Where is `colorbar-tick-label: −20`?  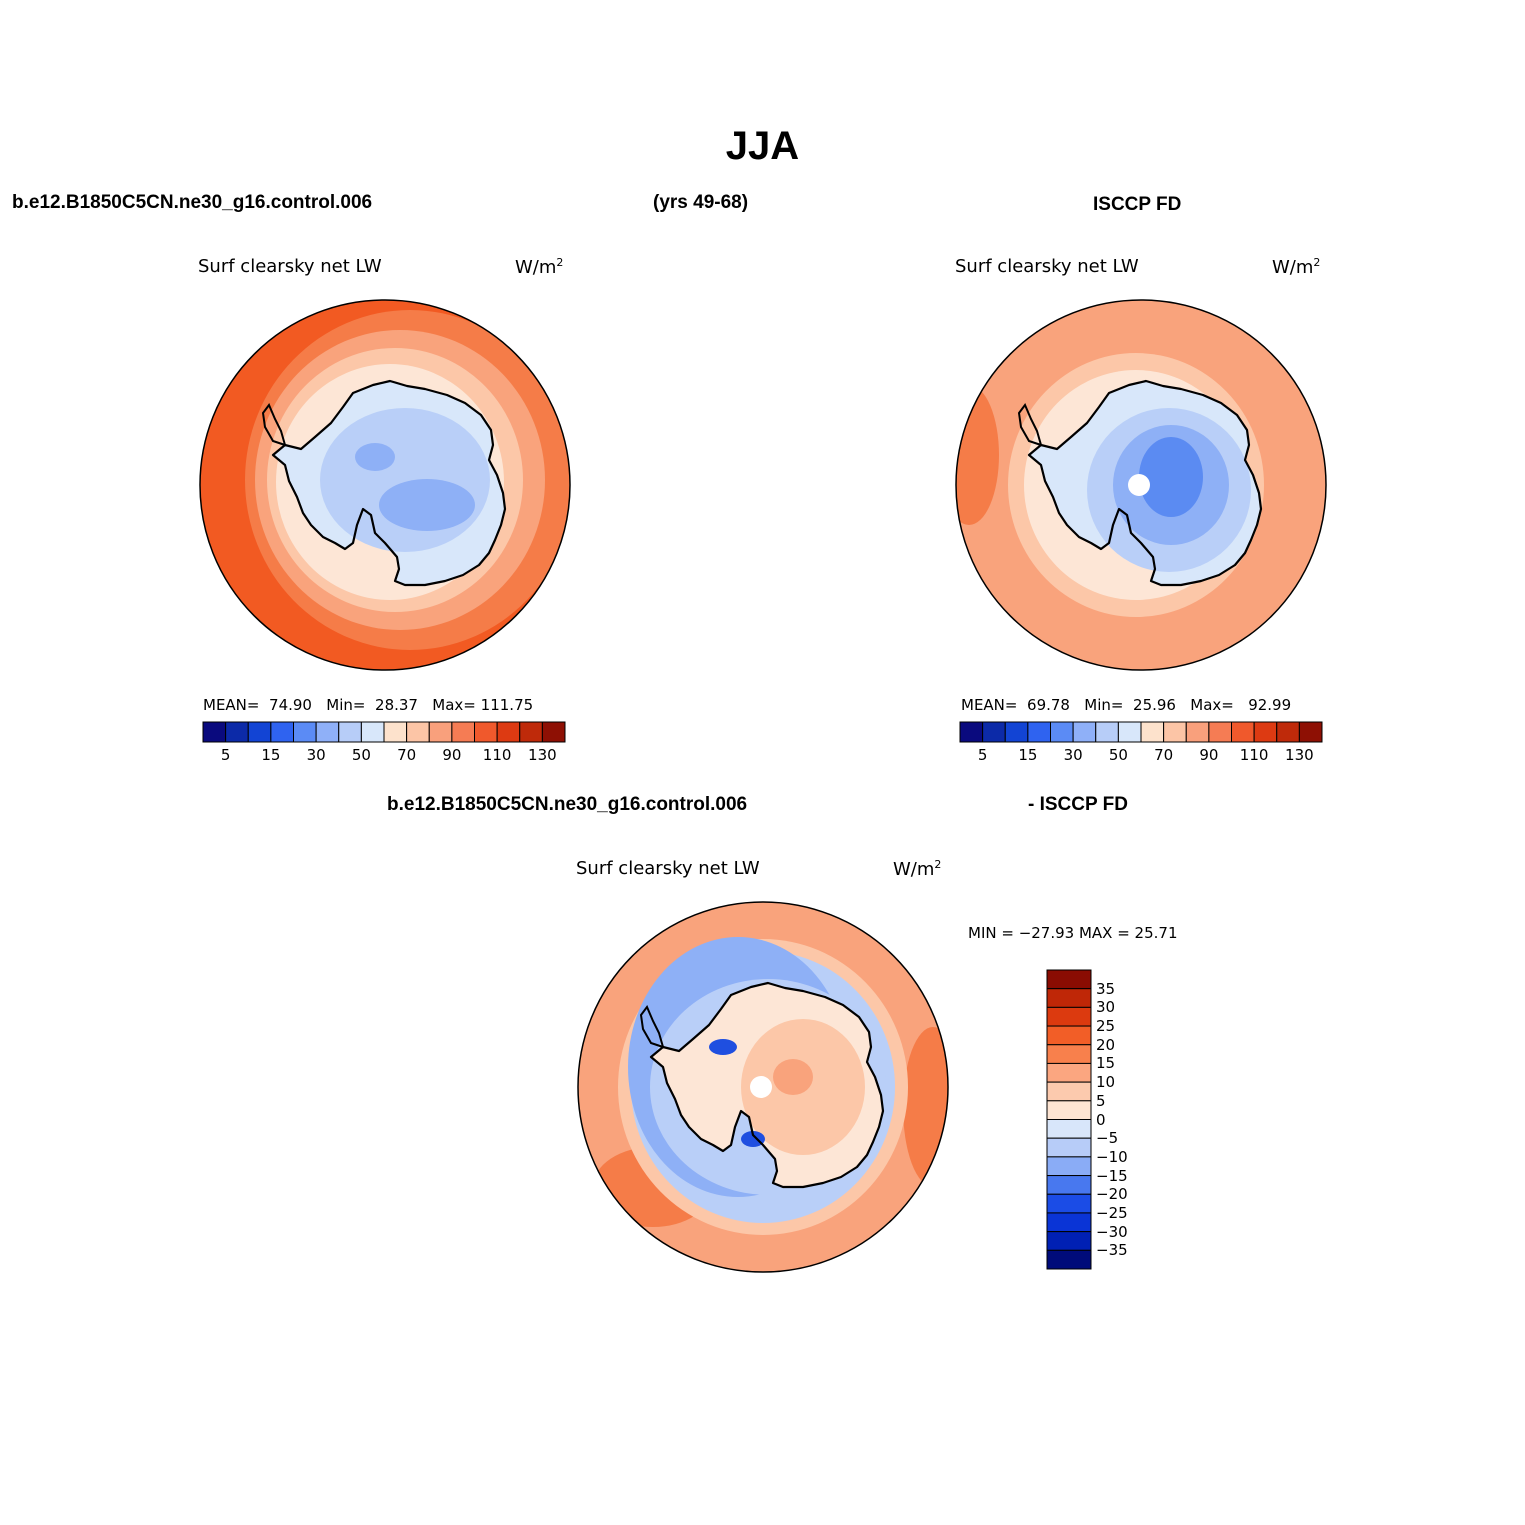 colorbar-tick-label: −20 is located at coordinates (1112, 1194).